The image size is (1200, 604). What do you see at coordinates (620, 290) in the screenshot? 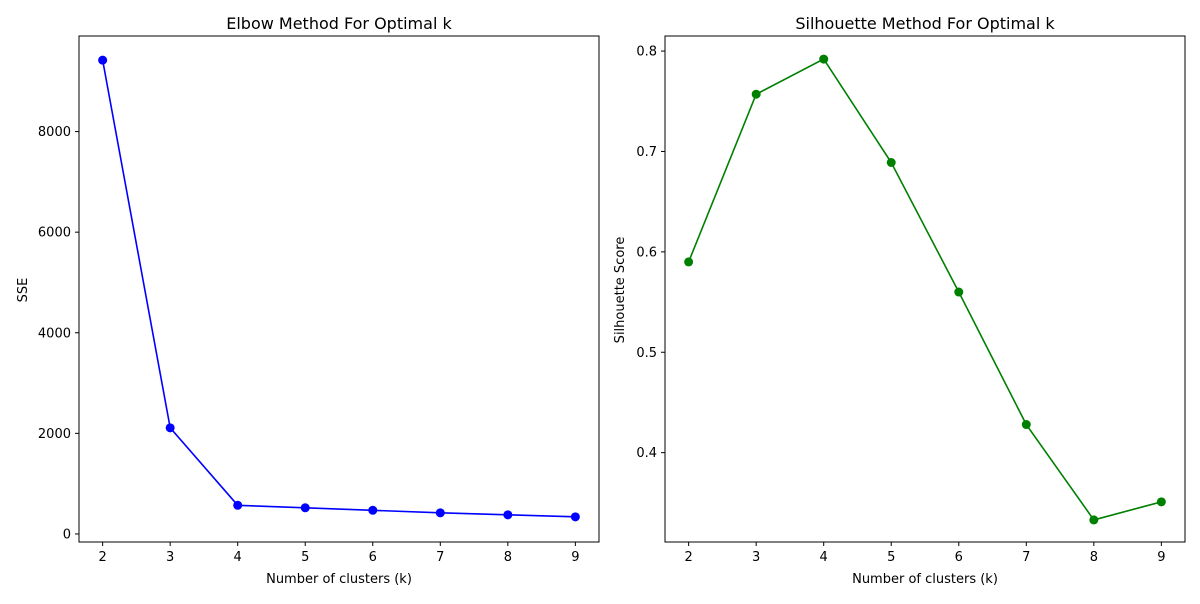
I see `silhouette-chart-ylabel: Silhouette Score` at bounding box center [620, 290].